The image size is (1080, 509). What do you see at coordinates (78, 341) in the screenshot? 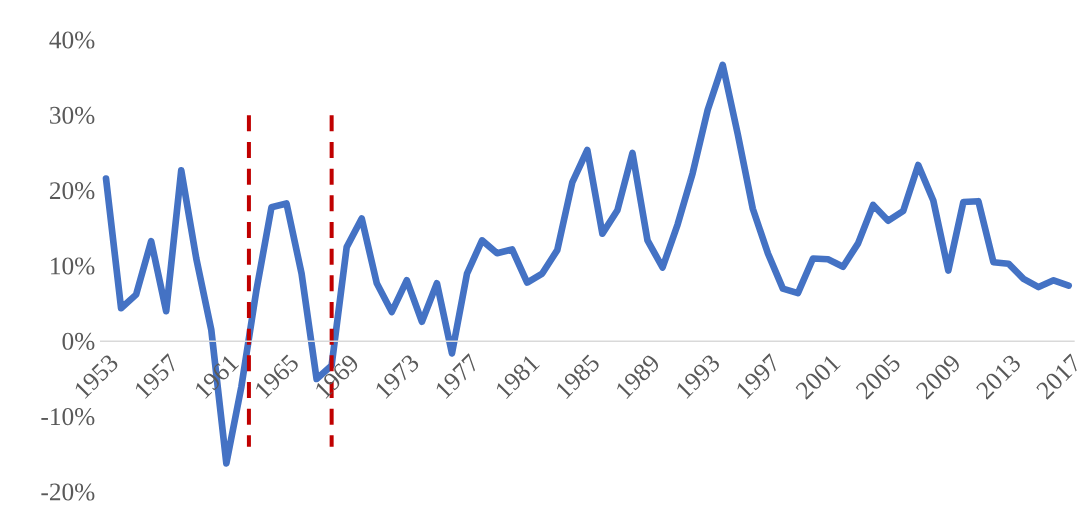
I see `y-tick-label: 0%` at bounding box center [78, 341].